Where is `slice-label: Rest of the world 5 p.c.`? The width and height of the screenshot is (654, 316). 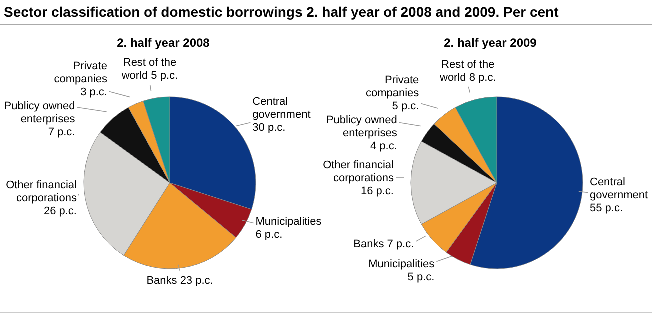
slice-label: Rest of the world 5 p.c. is located at coordinates (149, 69).